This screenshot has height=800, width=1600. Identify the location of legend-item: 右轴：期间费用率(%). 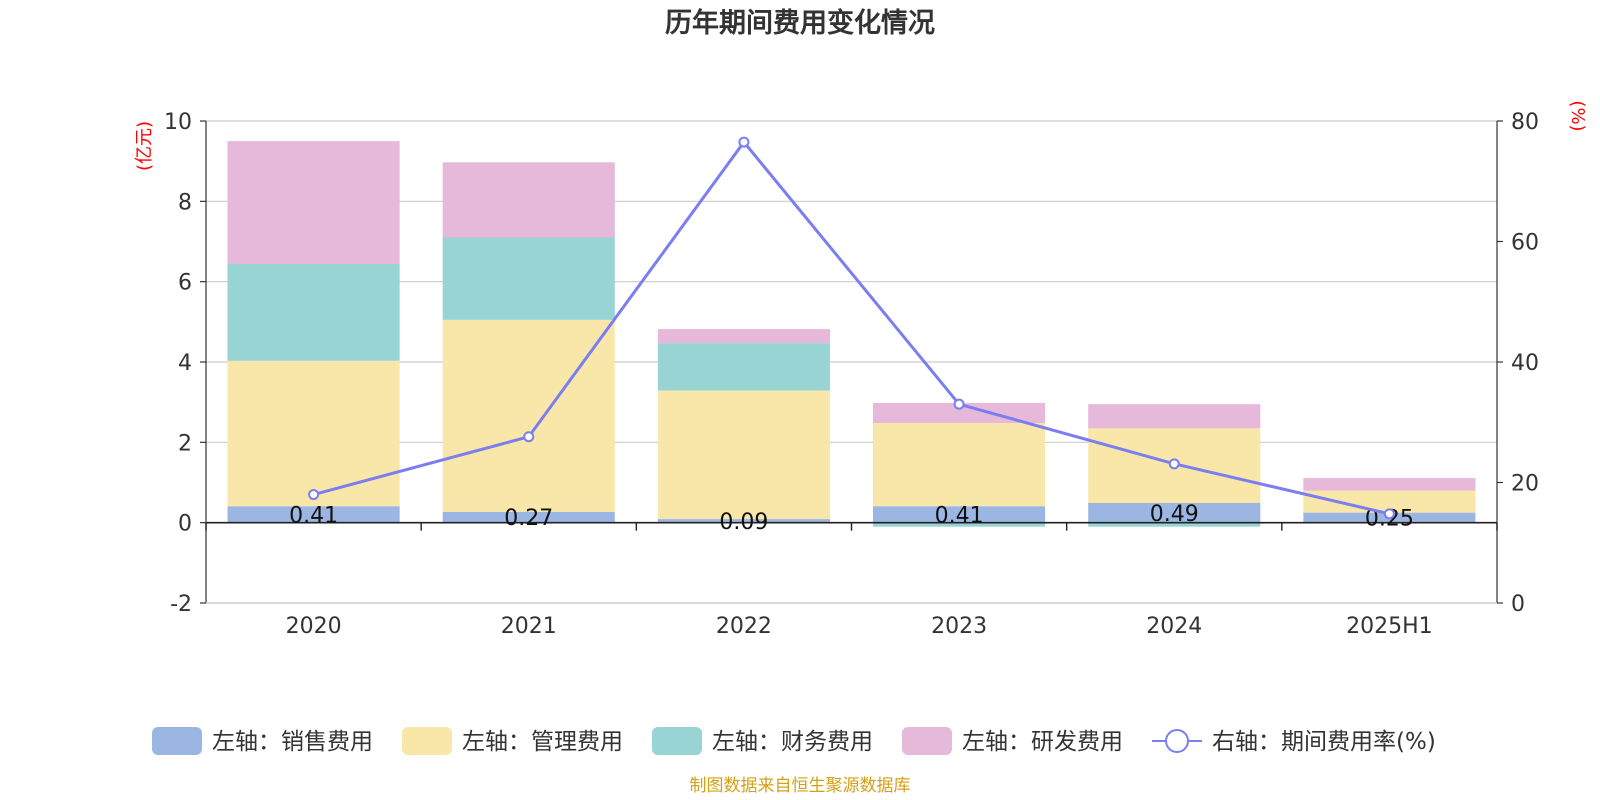
(1294, 742).